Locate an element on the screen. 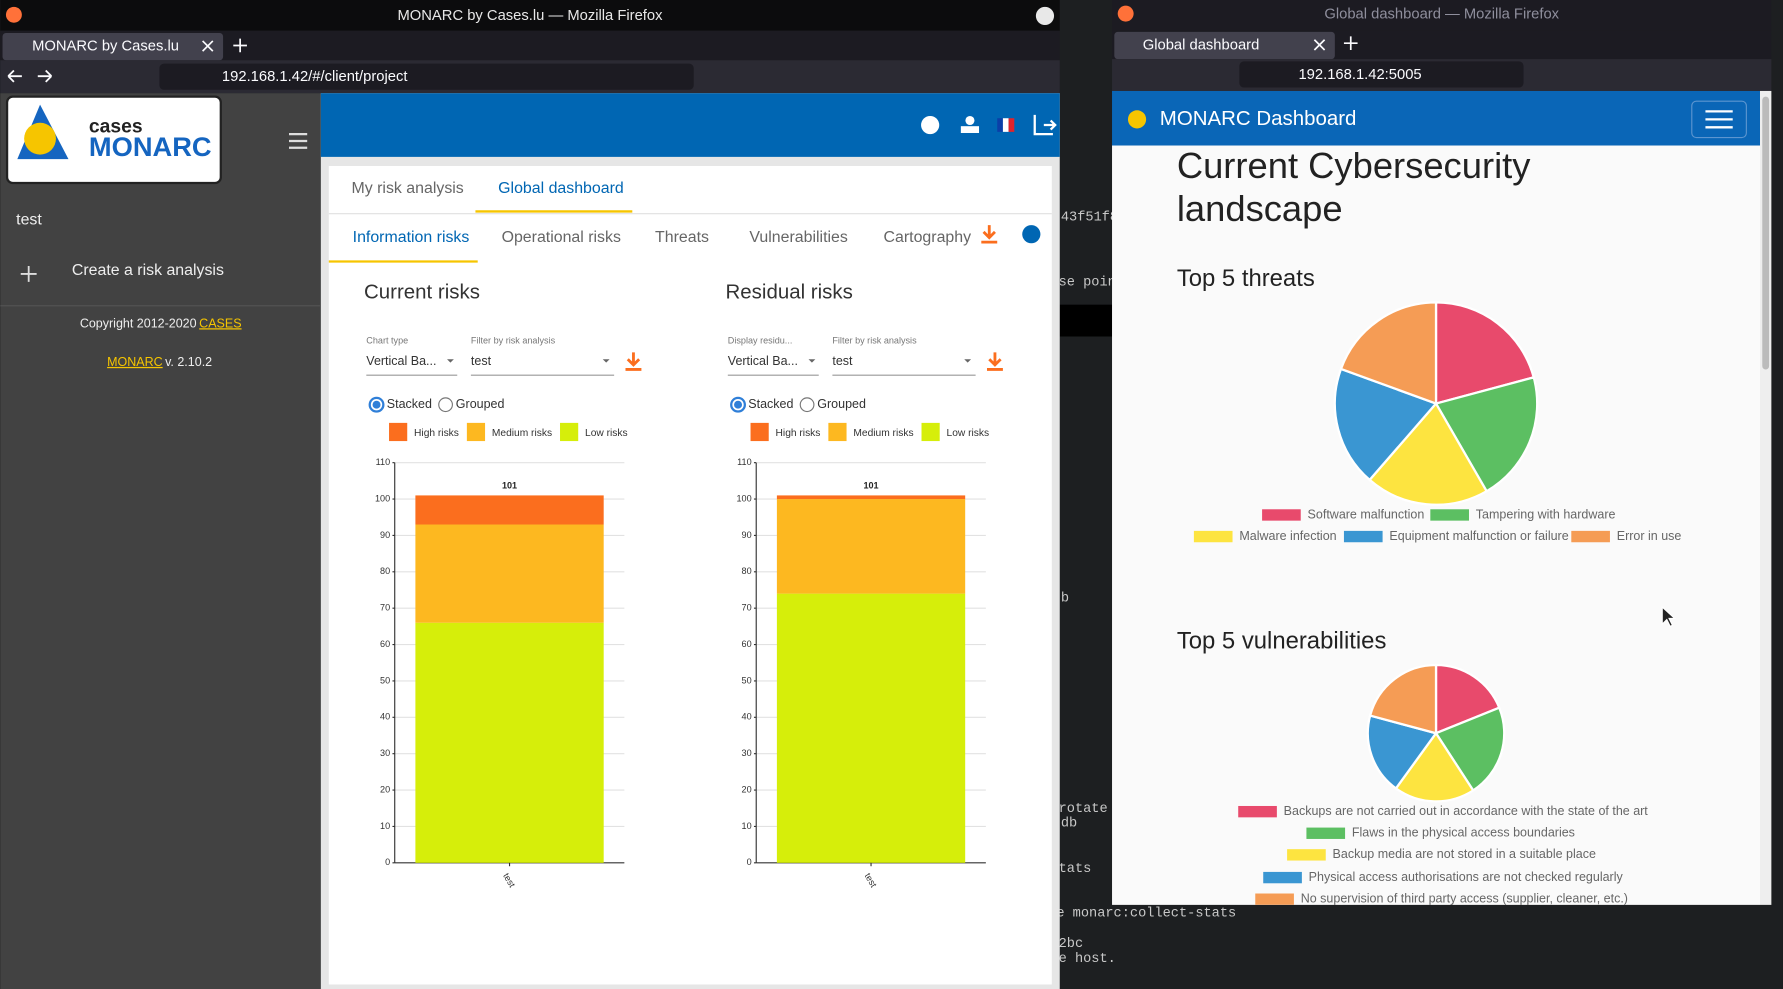 This screenshot has height=989, width=1783. legend-label: Malware infection is located at coordinates (1287, 536).